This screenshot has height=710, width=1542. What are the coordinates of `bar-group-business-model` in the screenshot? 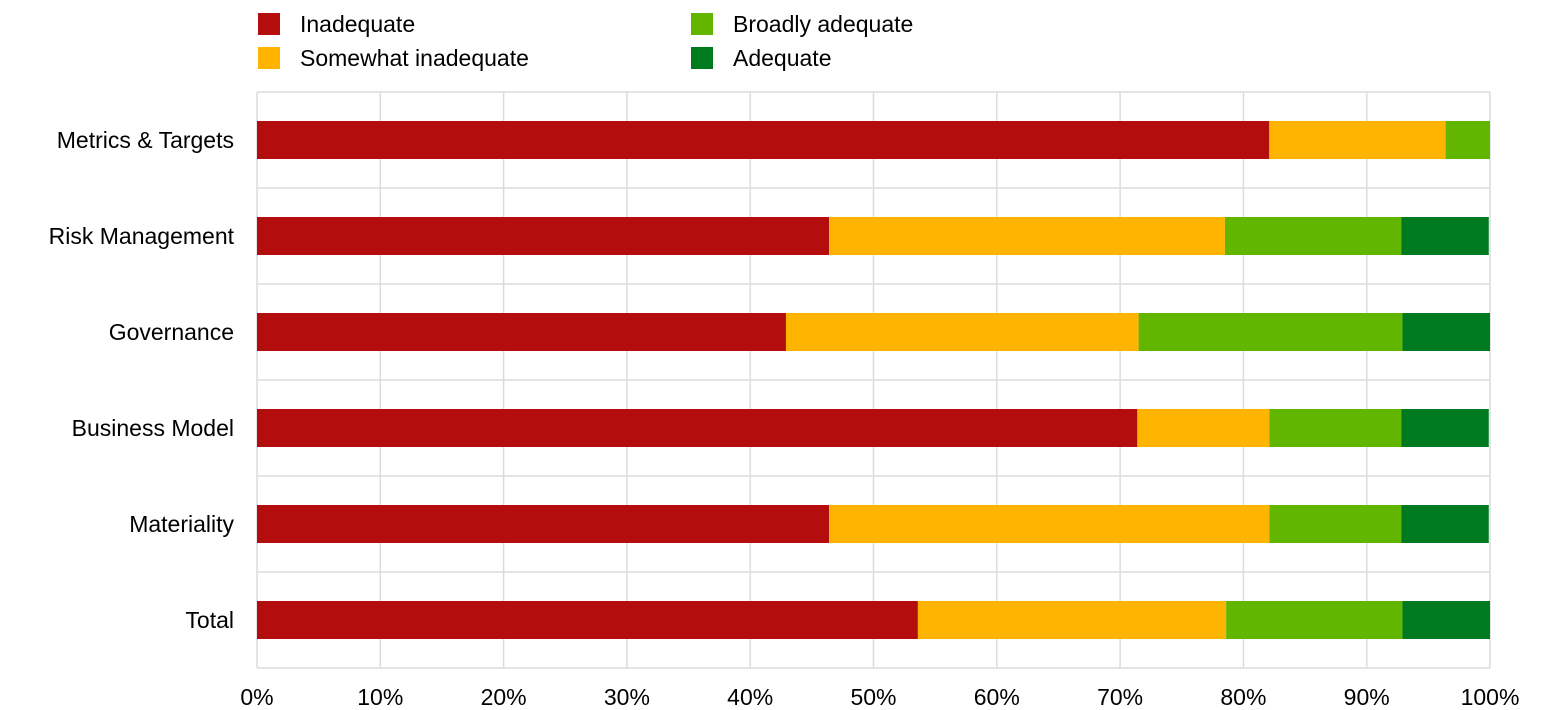 It's located at (873, 428).